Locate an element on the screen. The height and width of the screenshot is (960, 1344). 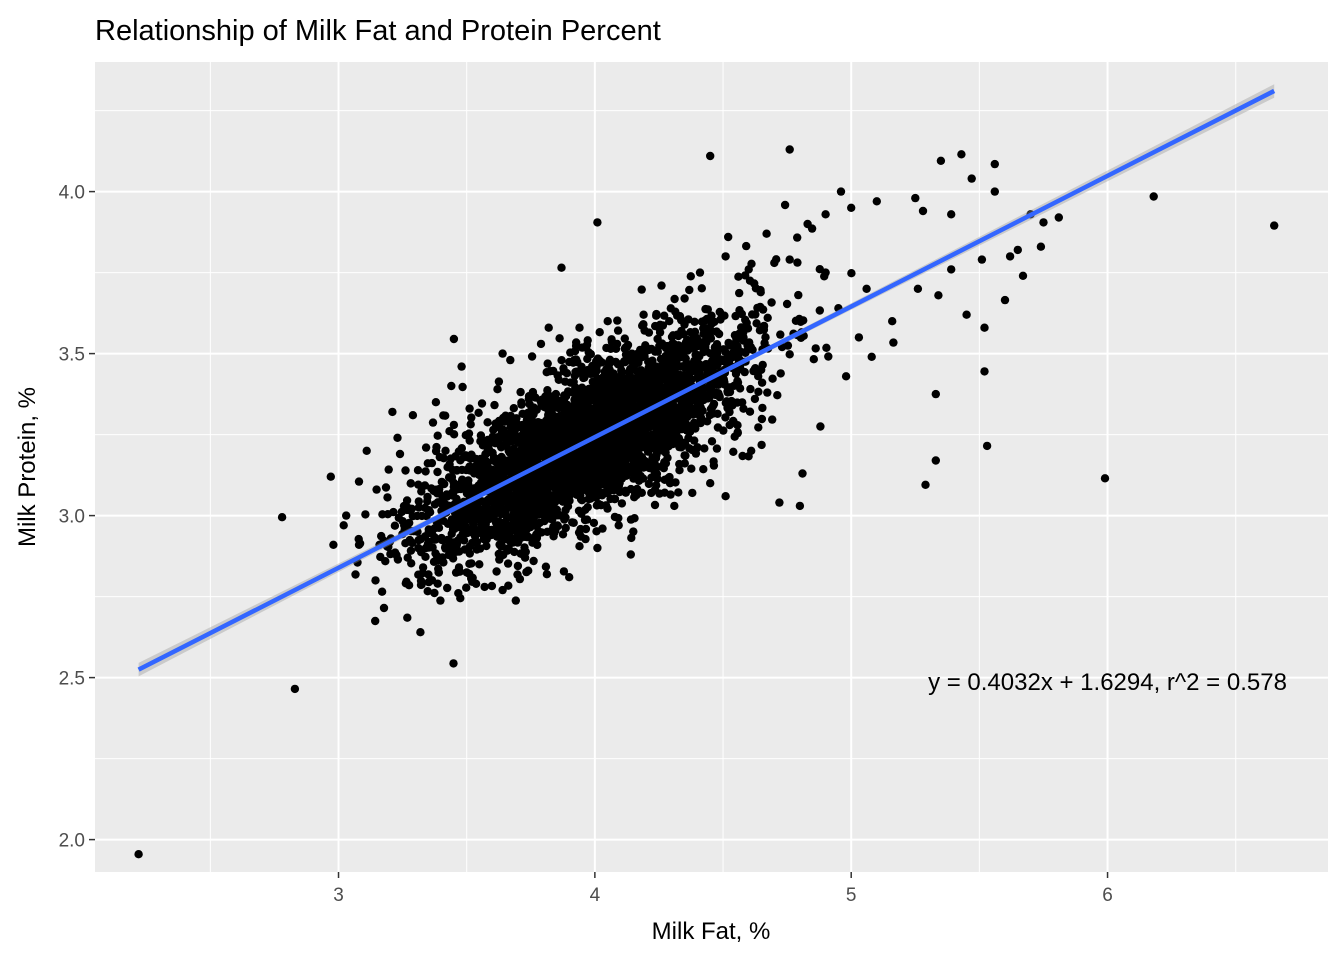
y-tick-label: 2.5 is located at coordinates (72, 679).